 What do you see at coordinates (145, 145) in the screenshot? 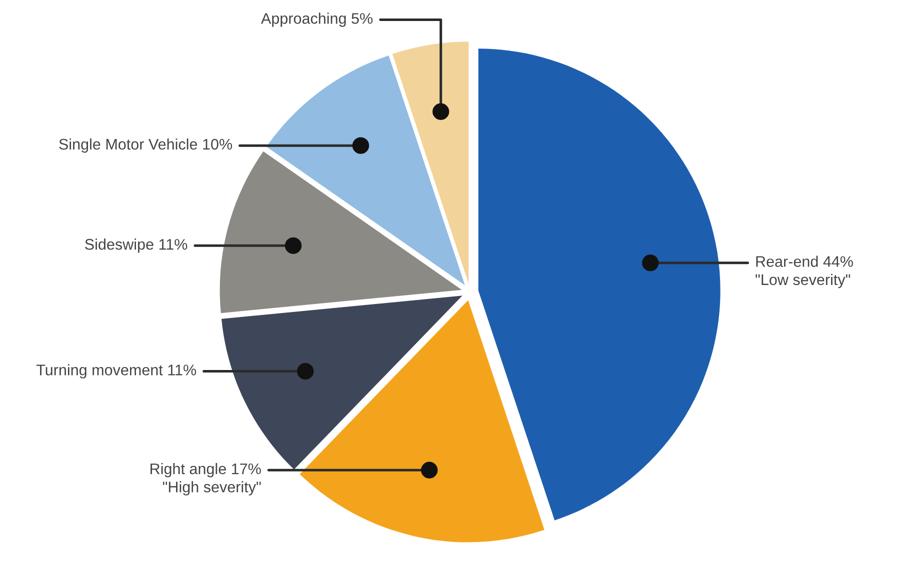
I see `slice-label: Single Motor Vehicle 10%` at bounding box center [145, 145].